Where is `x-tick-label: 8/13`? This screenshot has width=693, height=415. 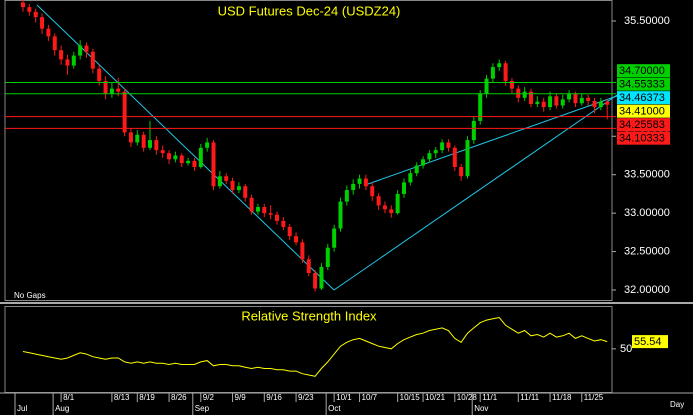
x-tick-label: 8/13 is located at coordinates (122, 397).